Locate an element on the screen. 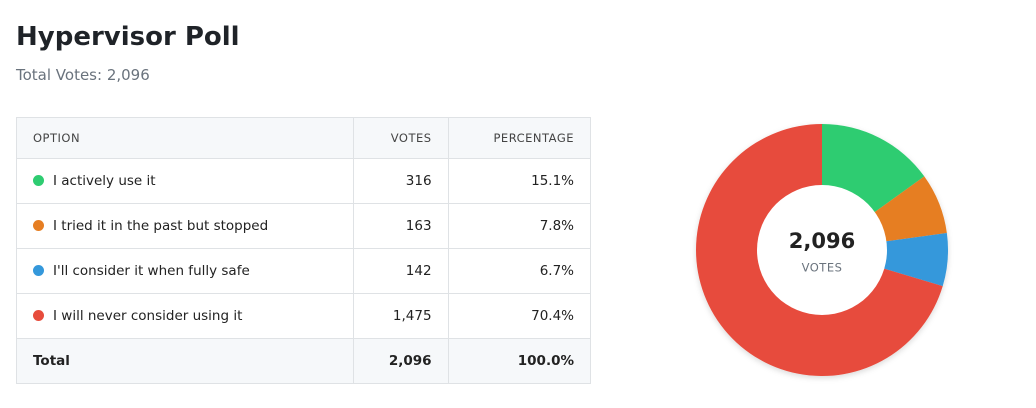 The height and width of the screenshot is (408, 1036). option-cell: I will never consider using it is located at coordinates (185, 316).